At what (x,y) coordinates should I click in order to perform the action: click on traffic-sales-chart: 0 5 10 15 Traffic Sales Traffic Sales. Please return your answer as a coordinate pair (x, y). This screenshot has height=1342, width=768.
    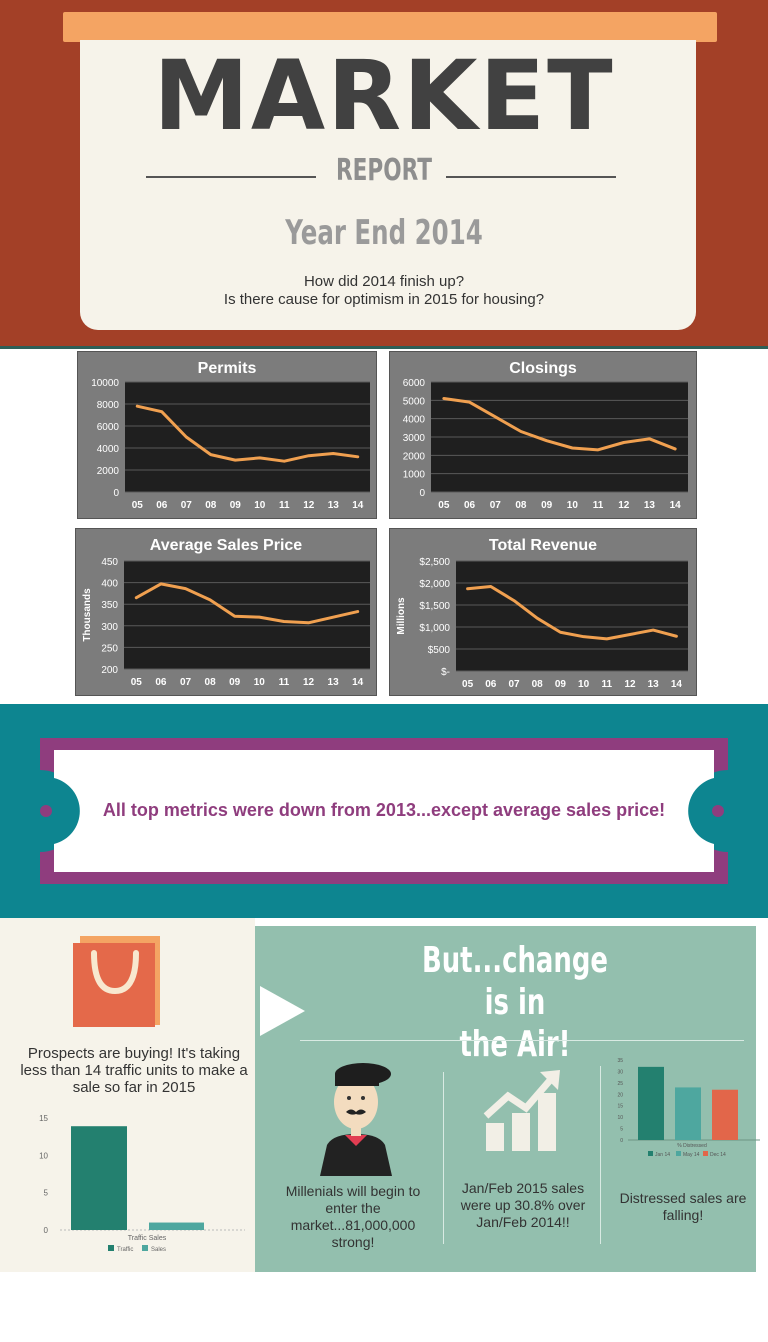
    Looking at the image, I should click on (142, 1183).